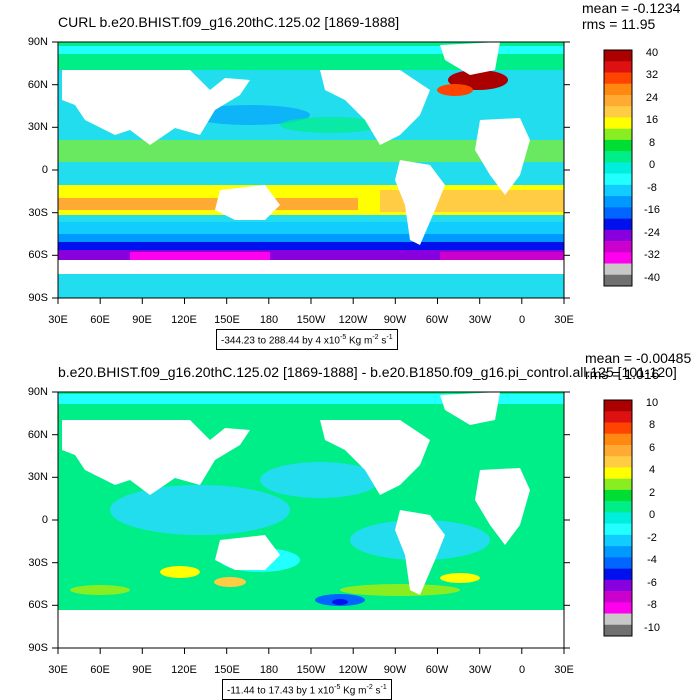 This screenshot has height=700, width=700. I want to click on contour-range-box: -11.44 to 17.43 by 1 x10-5 Kg m-2 s-1, so click(307, 689).